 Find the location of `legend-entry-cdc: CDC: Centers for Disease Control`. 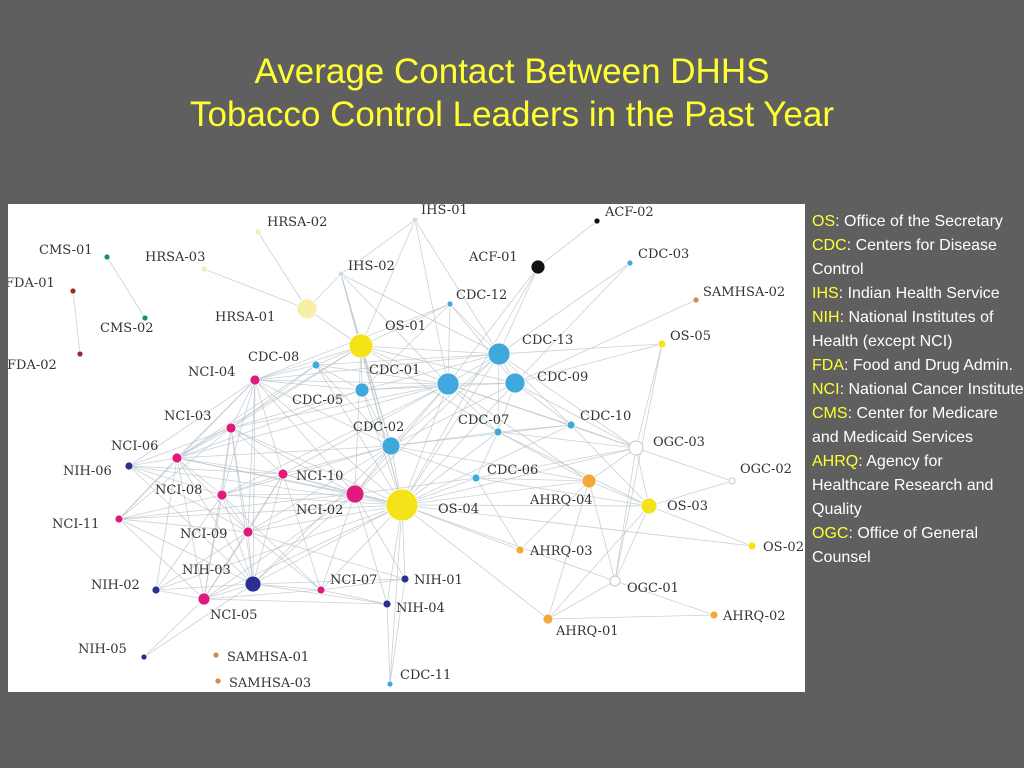

legend-entry-cdc: CDC: Centers for Disease Control is located at coordinates (918, 258).